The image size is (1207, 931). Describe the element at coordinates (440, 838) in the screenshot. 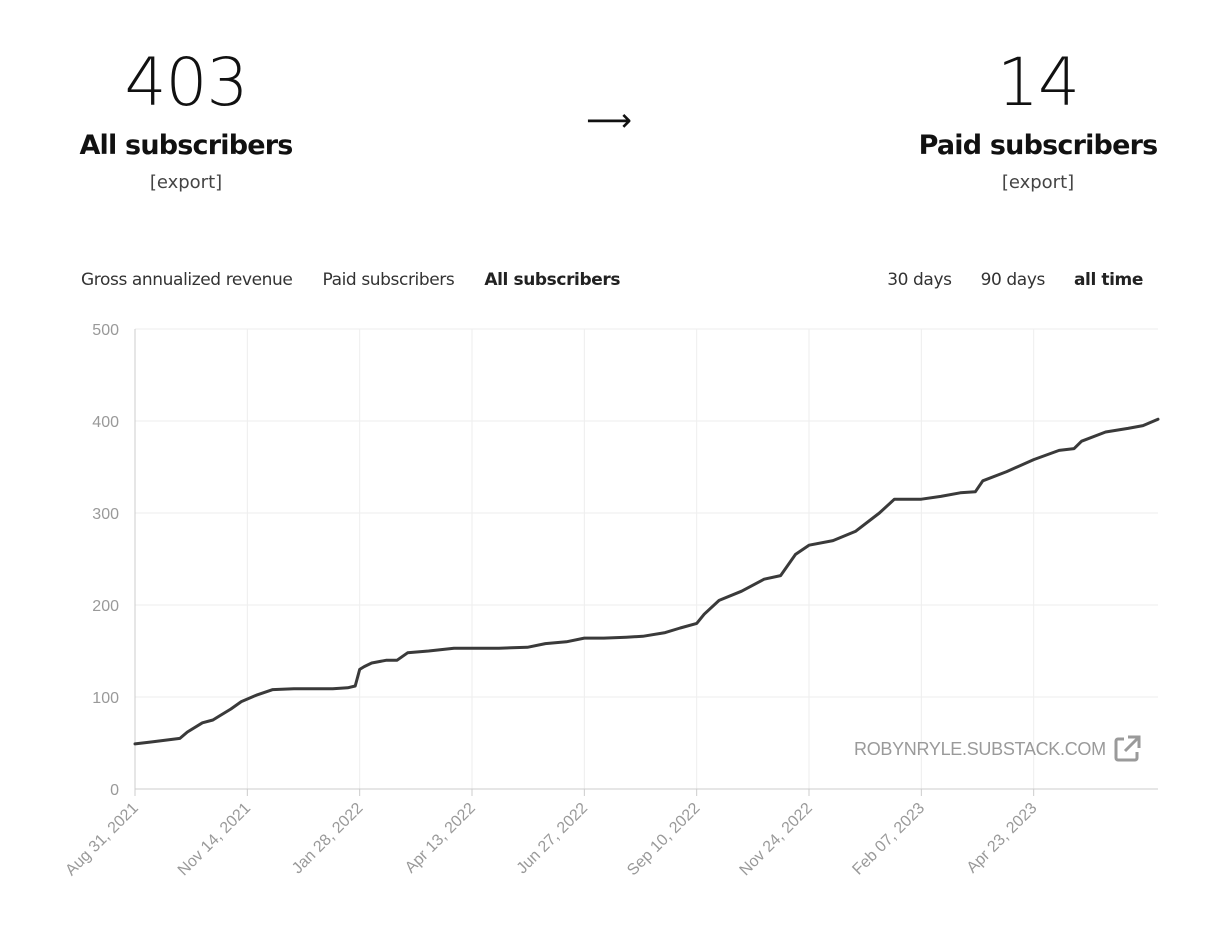

I see `x-tick-label: Apr 13, 2022` at that location.